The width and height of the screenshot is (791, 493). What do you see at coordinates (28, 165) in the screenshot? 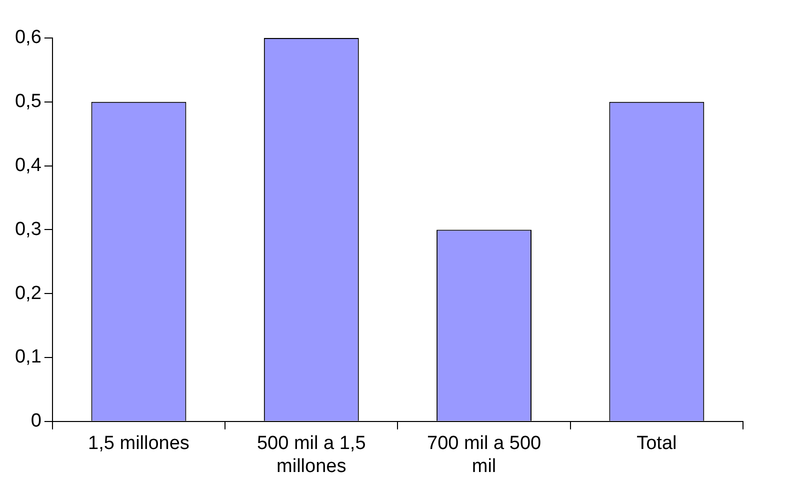
I see `y-tick-label: 0,4` at bounding box center [28, 165].